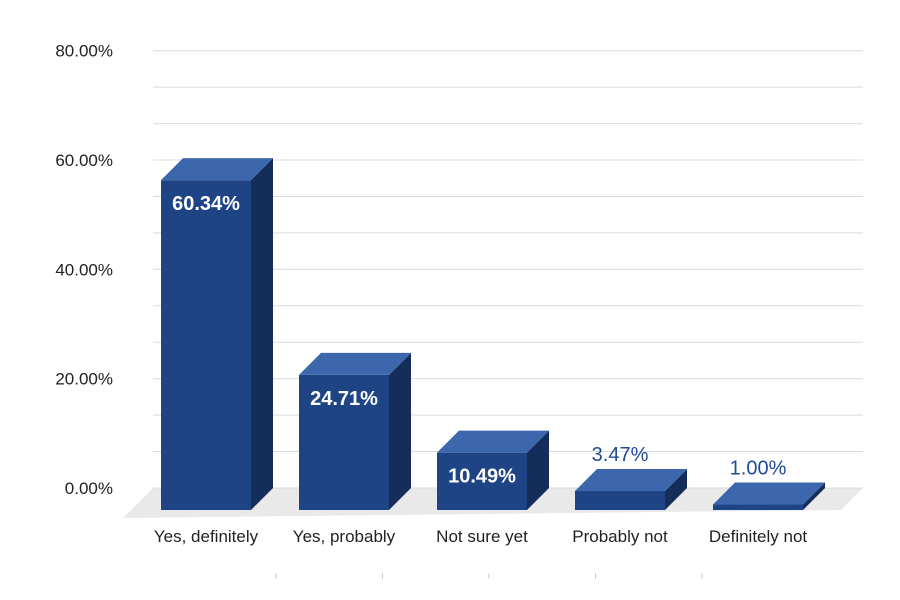 This screenshot has height=600, width=900. Describe the element at coordinates (489, 576) in the screenshot. I see `category-dividers` at that location.